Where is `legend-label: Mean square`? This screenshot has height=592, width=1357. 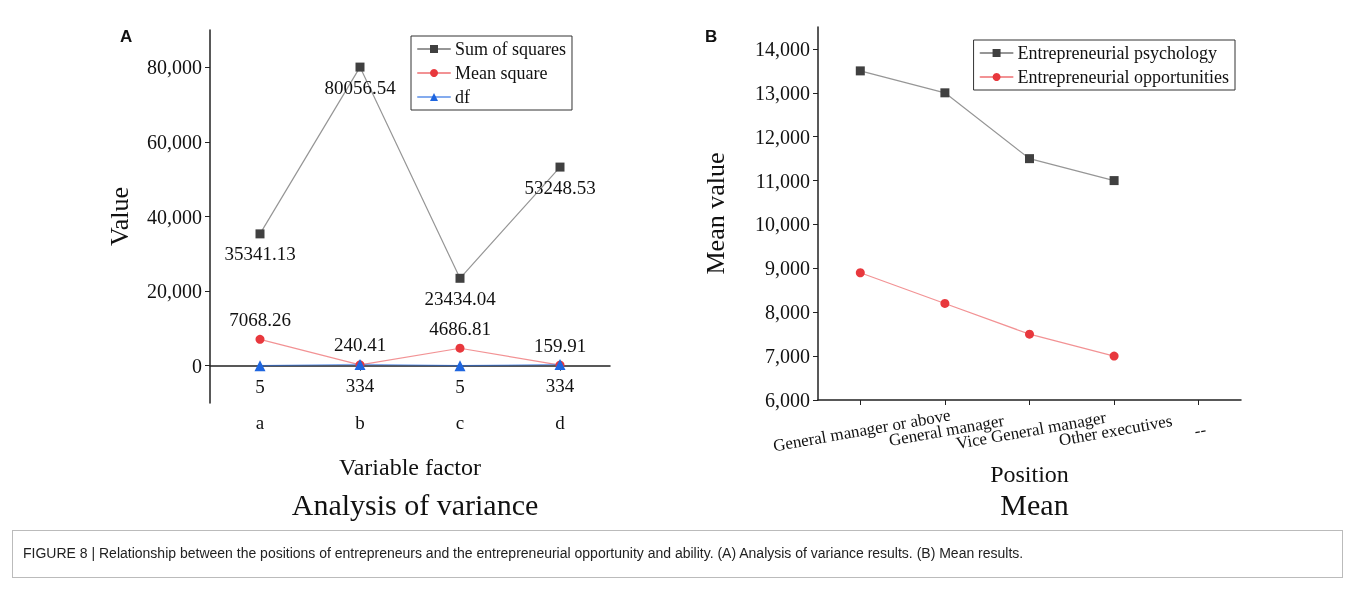 legend-label: Mean square is located at coordinates (501, 73).